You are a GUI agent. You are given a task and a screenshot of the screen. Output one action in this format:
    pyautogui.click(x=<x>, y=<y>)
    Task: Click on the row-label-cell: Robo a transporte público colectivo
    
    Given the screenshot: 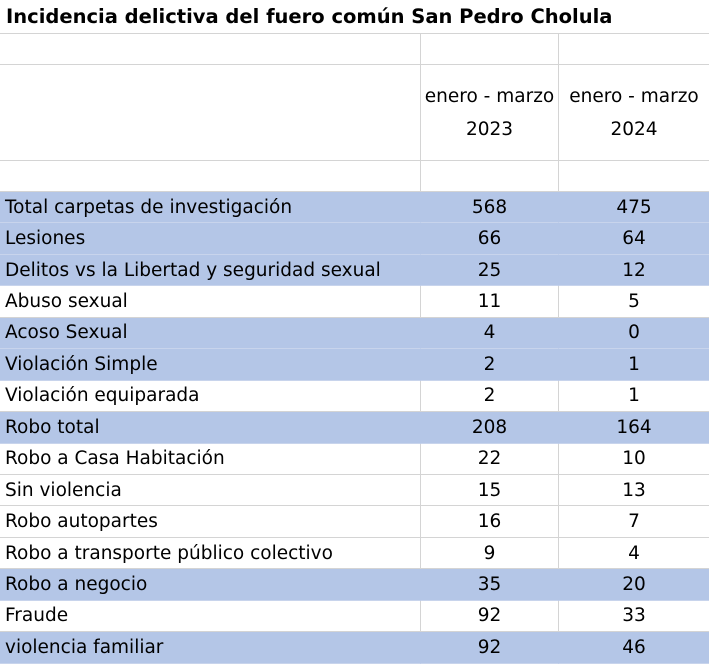 What is the action you would take?
    pyautogui.click(x=210, y=553)
    